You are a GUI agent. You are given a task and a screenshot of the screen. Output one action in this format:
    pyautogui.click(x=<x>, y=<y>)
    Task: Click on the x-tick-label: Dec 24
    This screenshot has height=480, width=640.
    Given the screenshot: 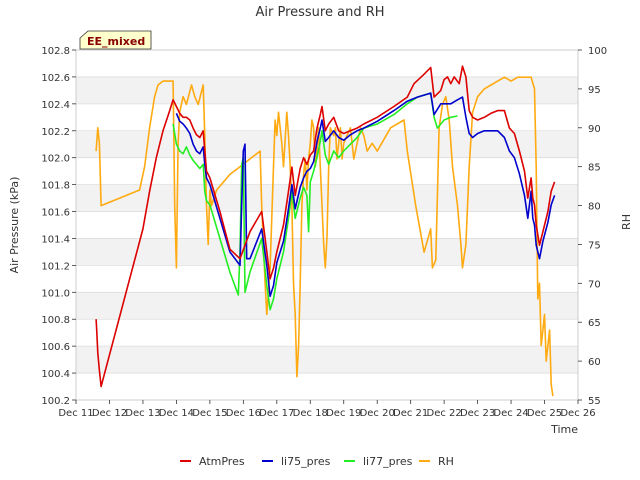 What is the action you would take?
    pyautogui.click(x=510, y=413)
    